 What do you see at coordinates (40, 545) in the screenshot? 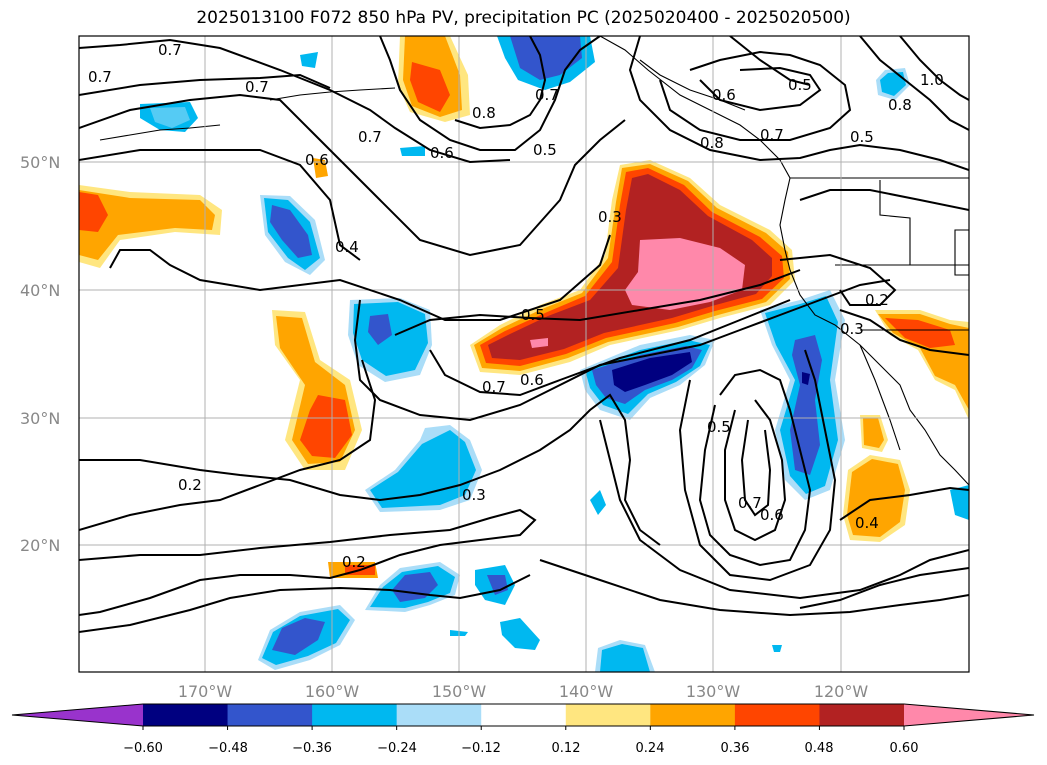
I see `lat-label: 20°N` at bounding box center [40, 545].